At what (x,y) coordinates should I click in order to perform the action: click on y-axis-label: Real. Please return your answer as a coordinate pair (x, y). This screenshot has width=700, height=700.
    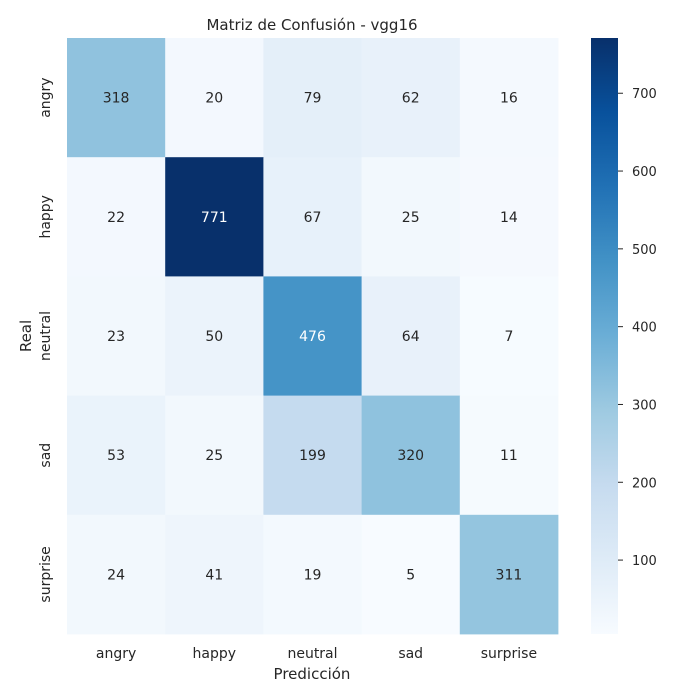
    Looking at the image, I should click on (26, 336).